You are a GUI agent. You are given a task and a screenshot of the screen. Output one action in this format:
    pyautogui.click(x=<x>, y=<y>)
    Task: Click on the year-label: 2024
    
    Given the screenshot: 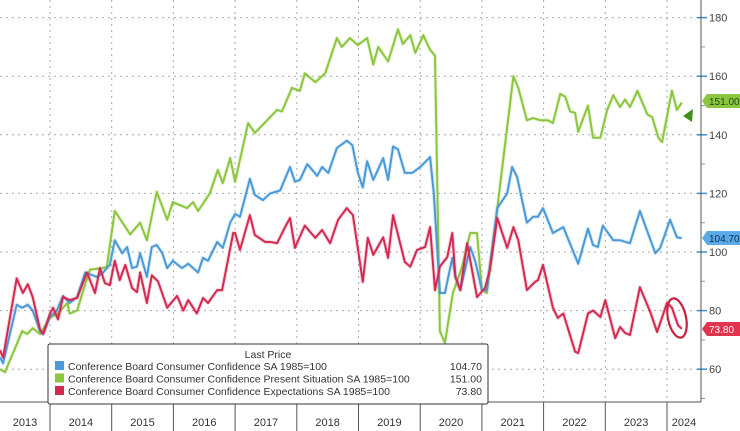 What is the action you would take?
    pyautogui.click(x=684, y=423)
    